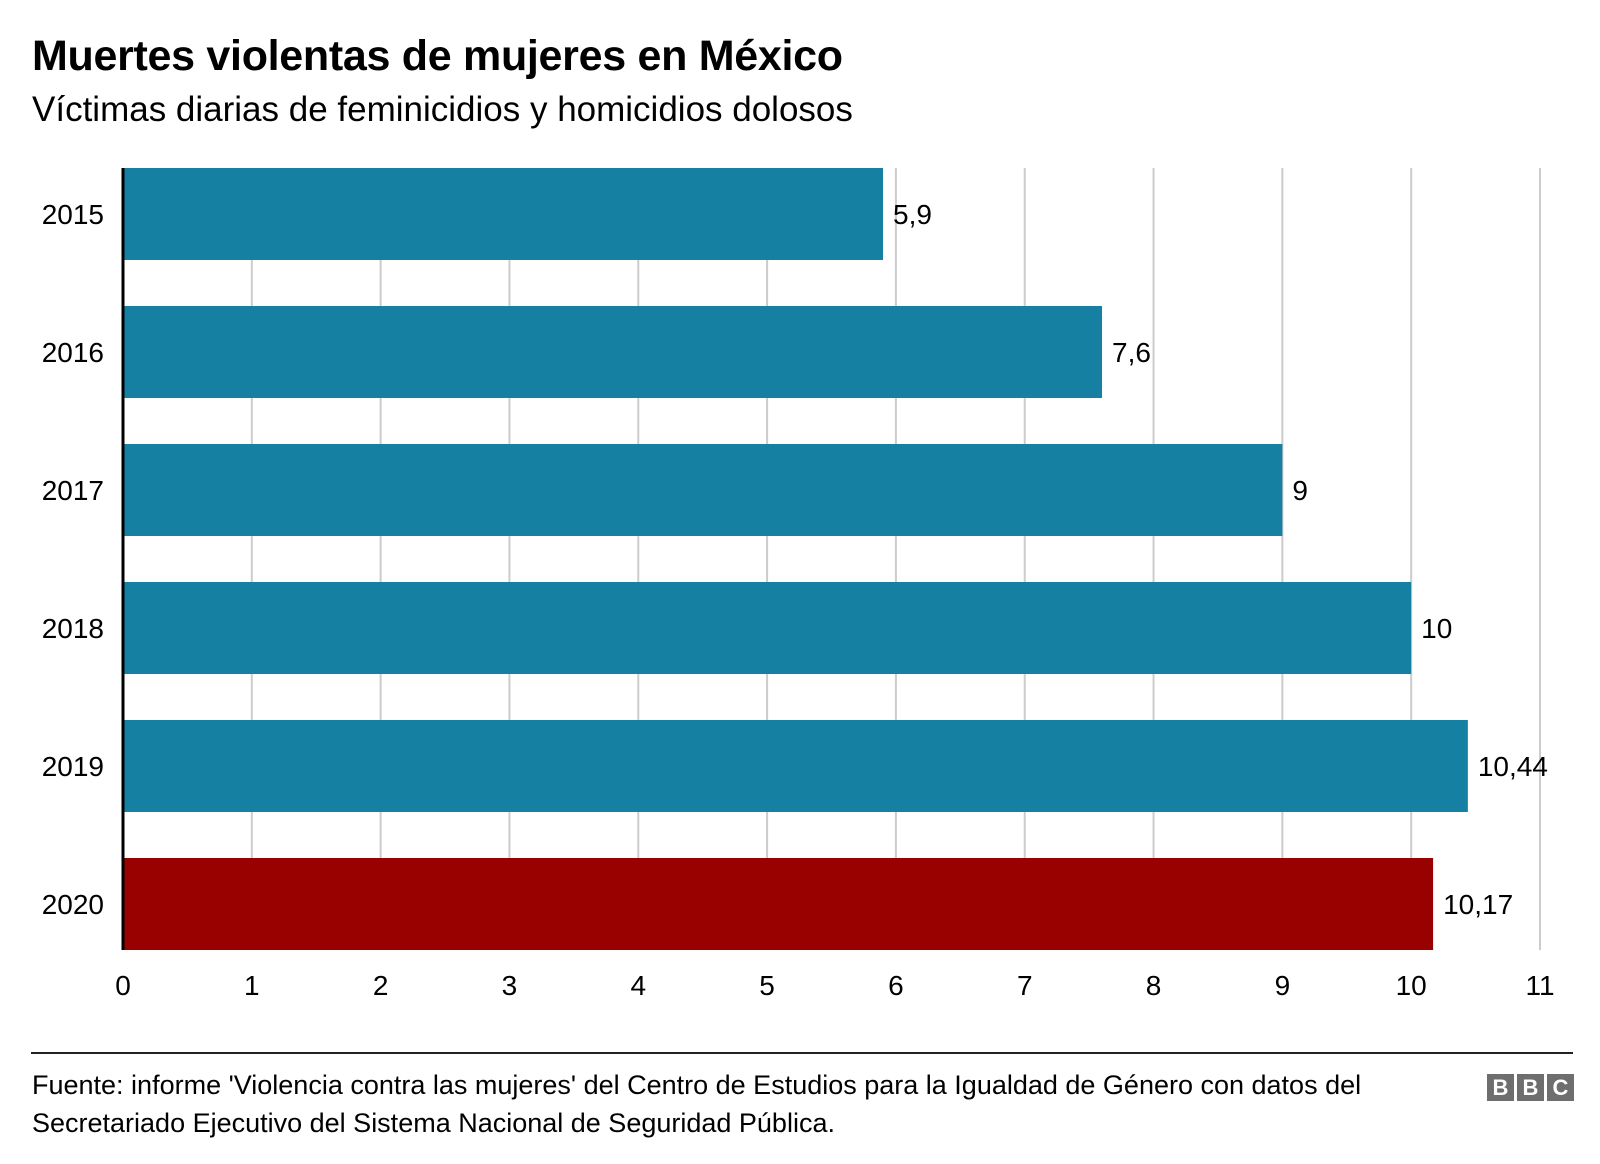 Image resolution: width=1600 pixels, height=1164 pixels. Describe the element at coordinates (73, 904) in the screenshot. I see `category-label-2020: 2020` at that location.